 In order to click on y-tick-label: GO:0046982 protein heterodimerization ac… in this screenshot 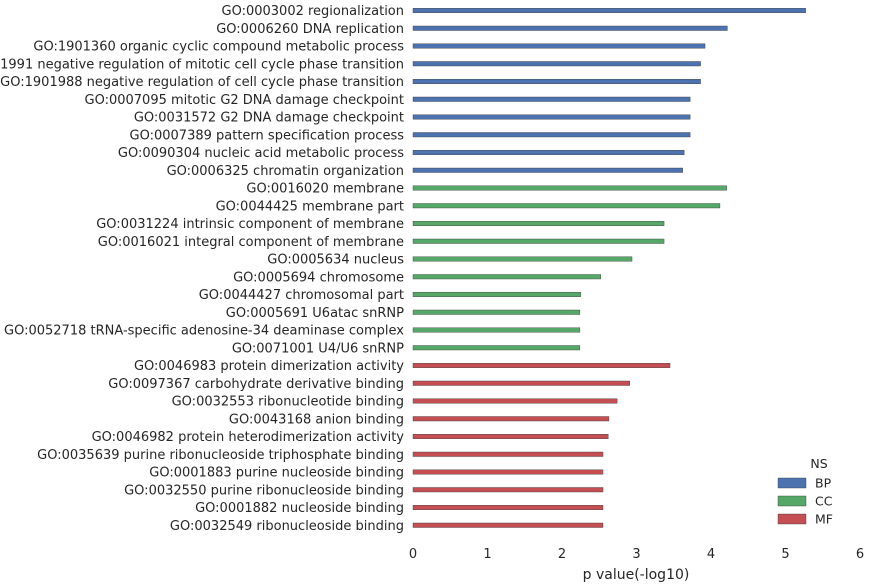, I will do `click(248, 437)`.